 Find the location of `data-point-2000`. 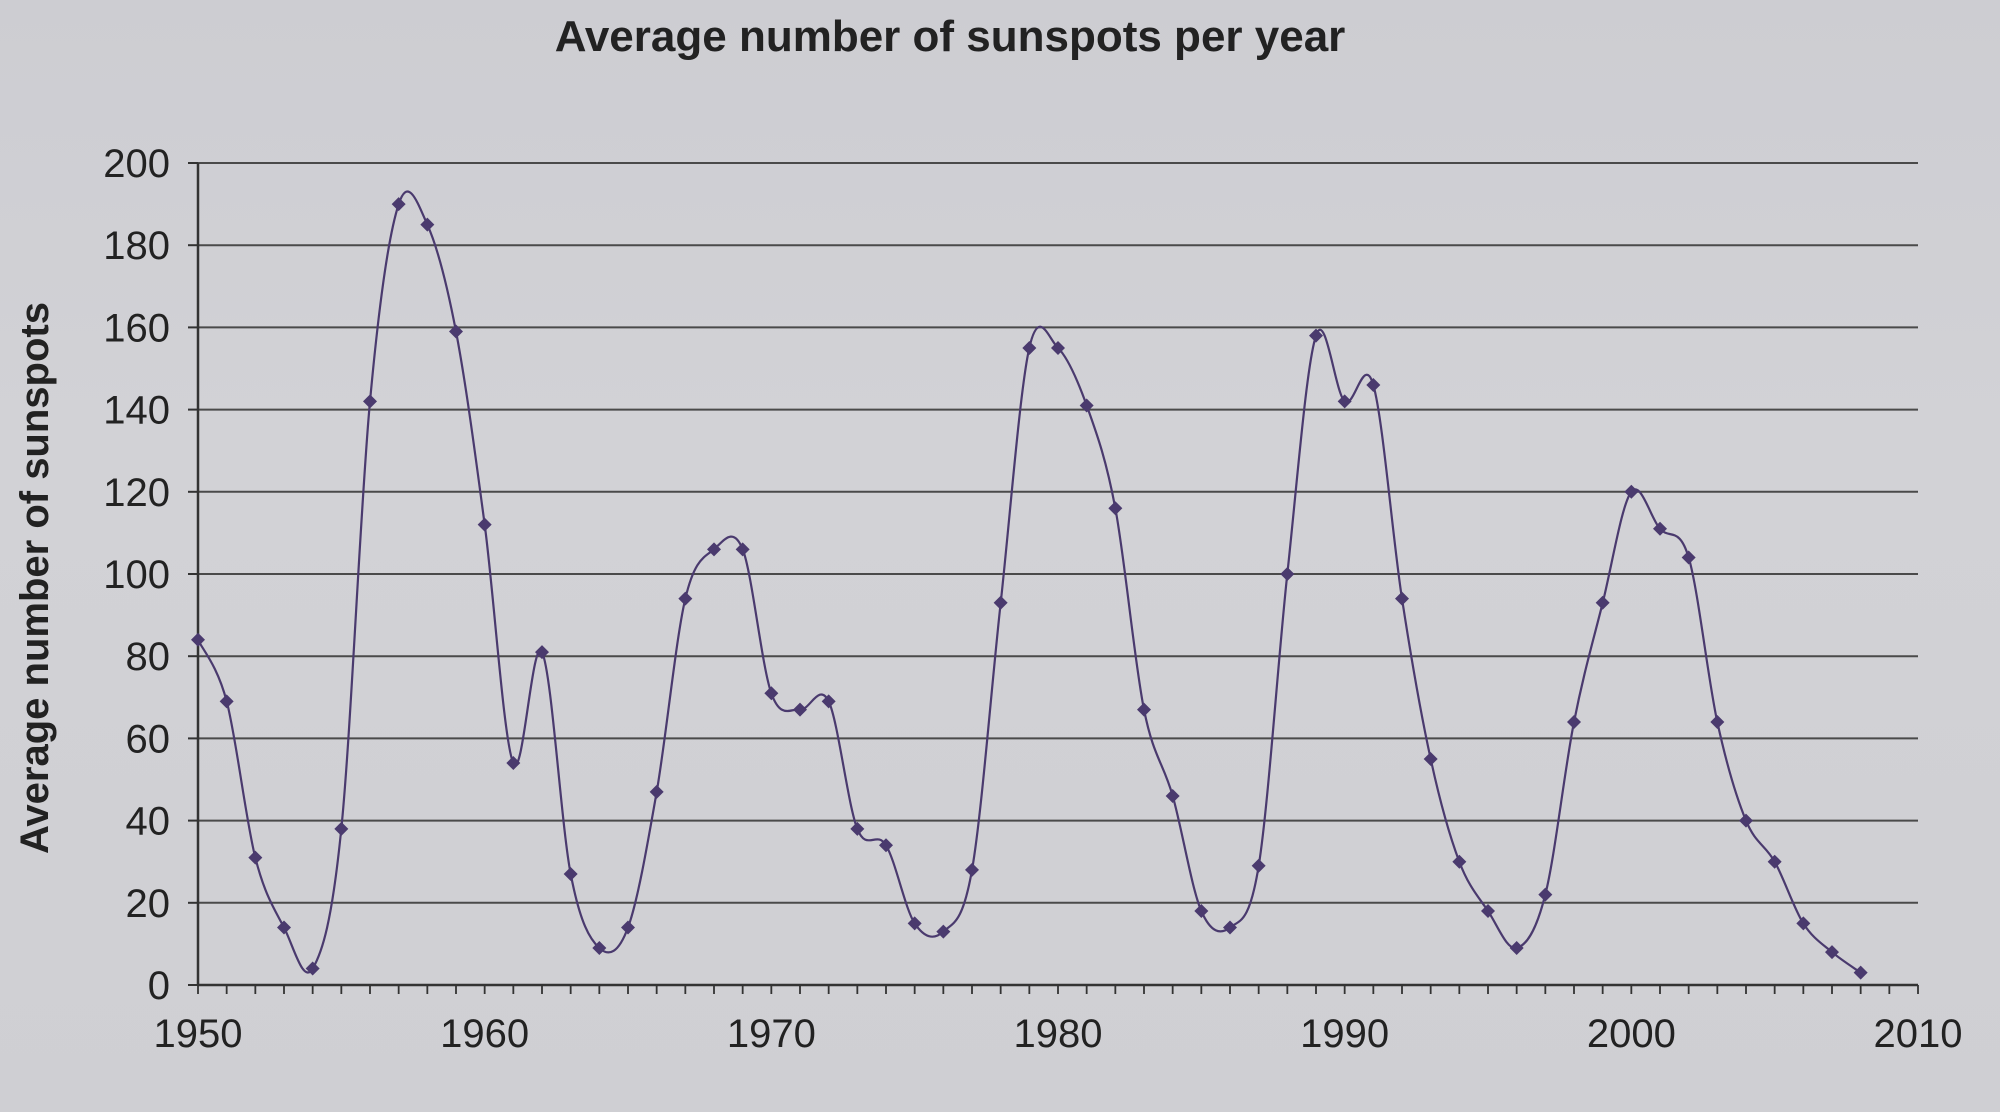

data-point-2000 is located at coordinates (1631, 491).